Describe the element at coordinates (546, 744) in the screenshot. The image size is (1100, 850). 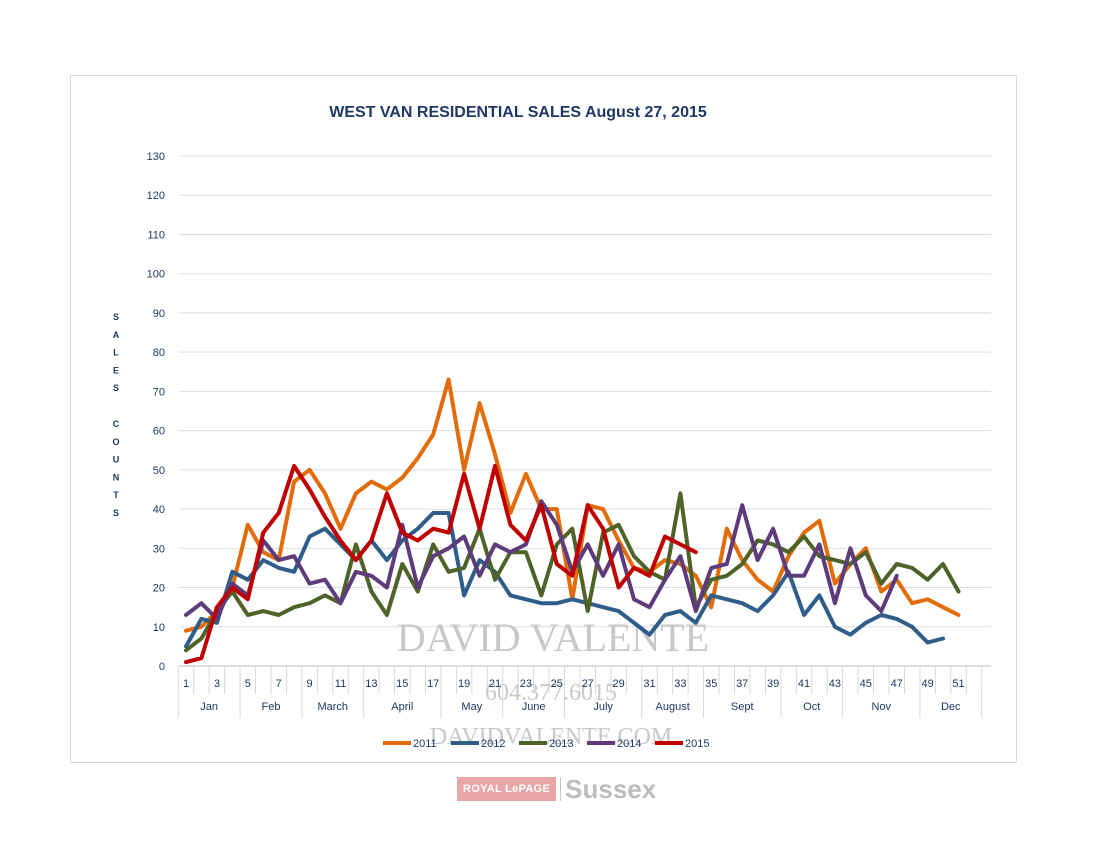
I see `legend: 2011 2012 2013 2014 2015` at that location.